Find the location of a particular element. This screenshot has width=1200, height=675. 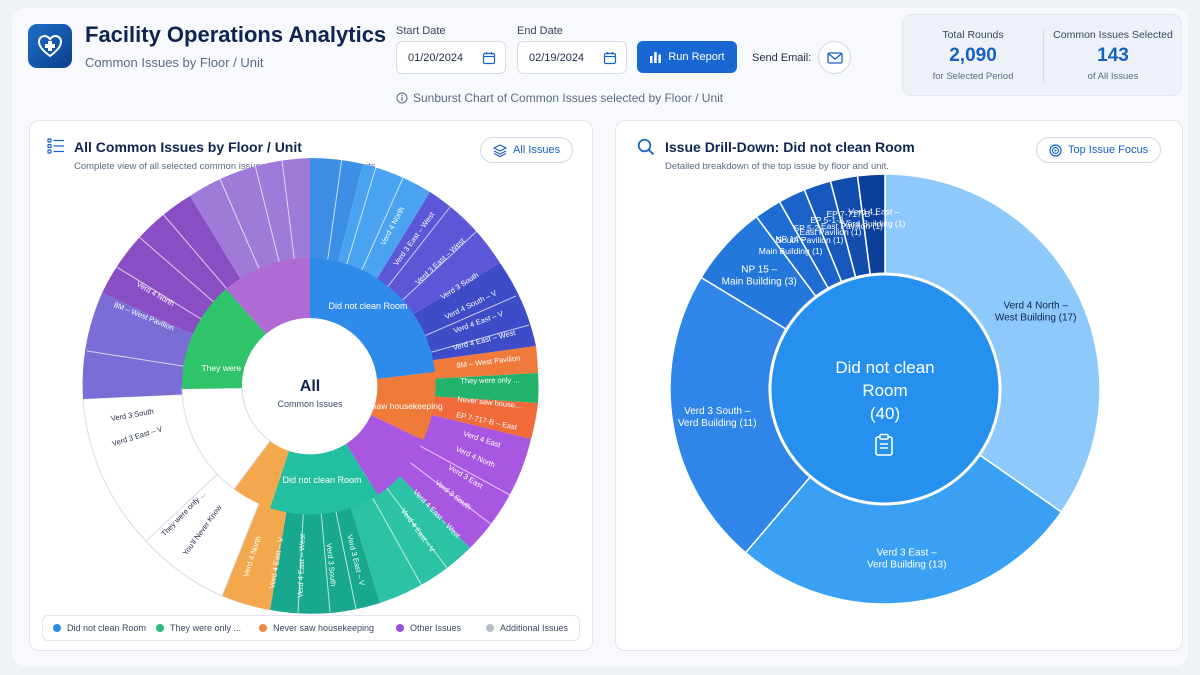

end-date-label: End Date is located at coordinates (540, 31).